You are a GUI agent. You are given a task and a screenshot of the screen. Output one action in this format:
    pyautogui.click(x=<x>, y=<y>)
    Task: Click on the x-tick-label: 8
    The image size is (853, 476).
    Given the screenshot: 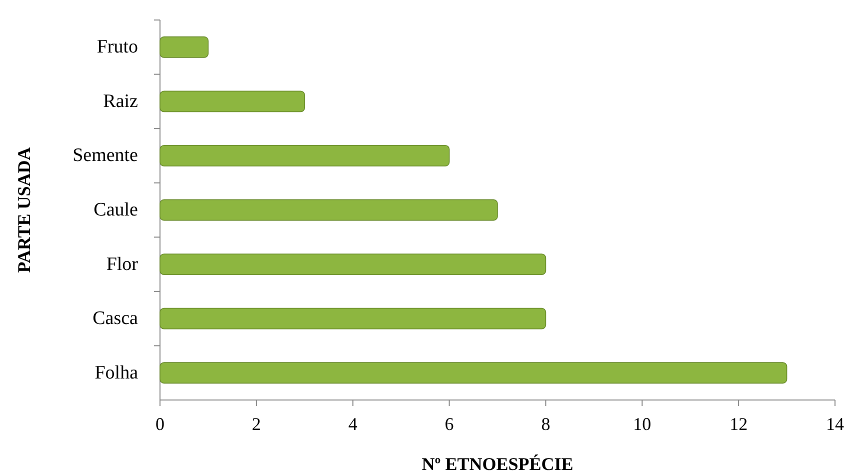 What is the action you would take?
    pyautogui.click(x=545, y=424)
    